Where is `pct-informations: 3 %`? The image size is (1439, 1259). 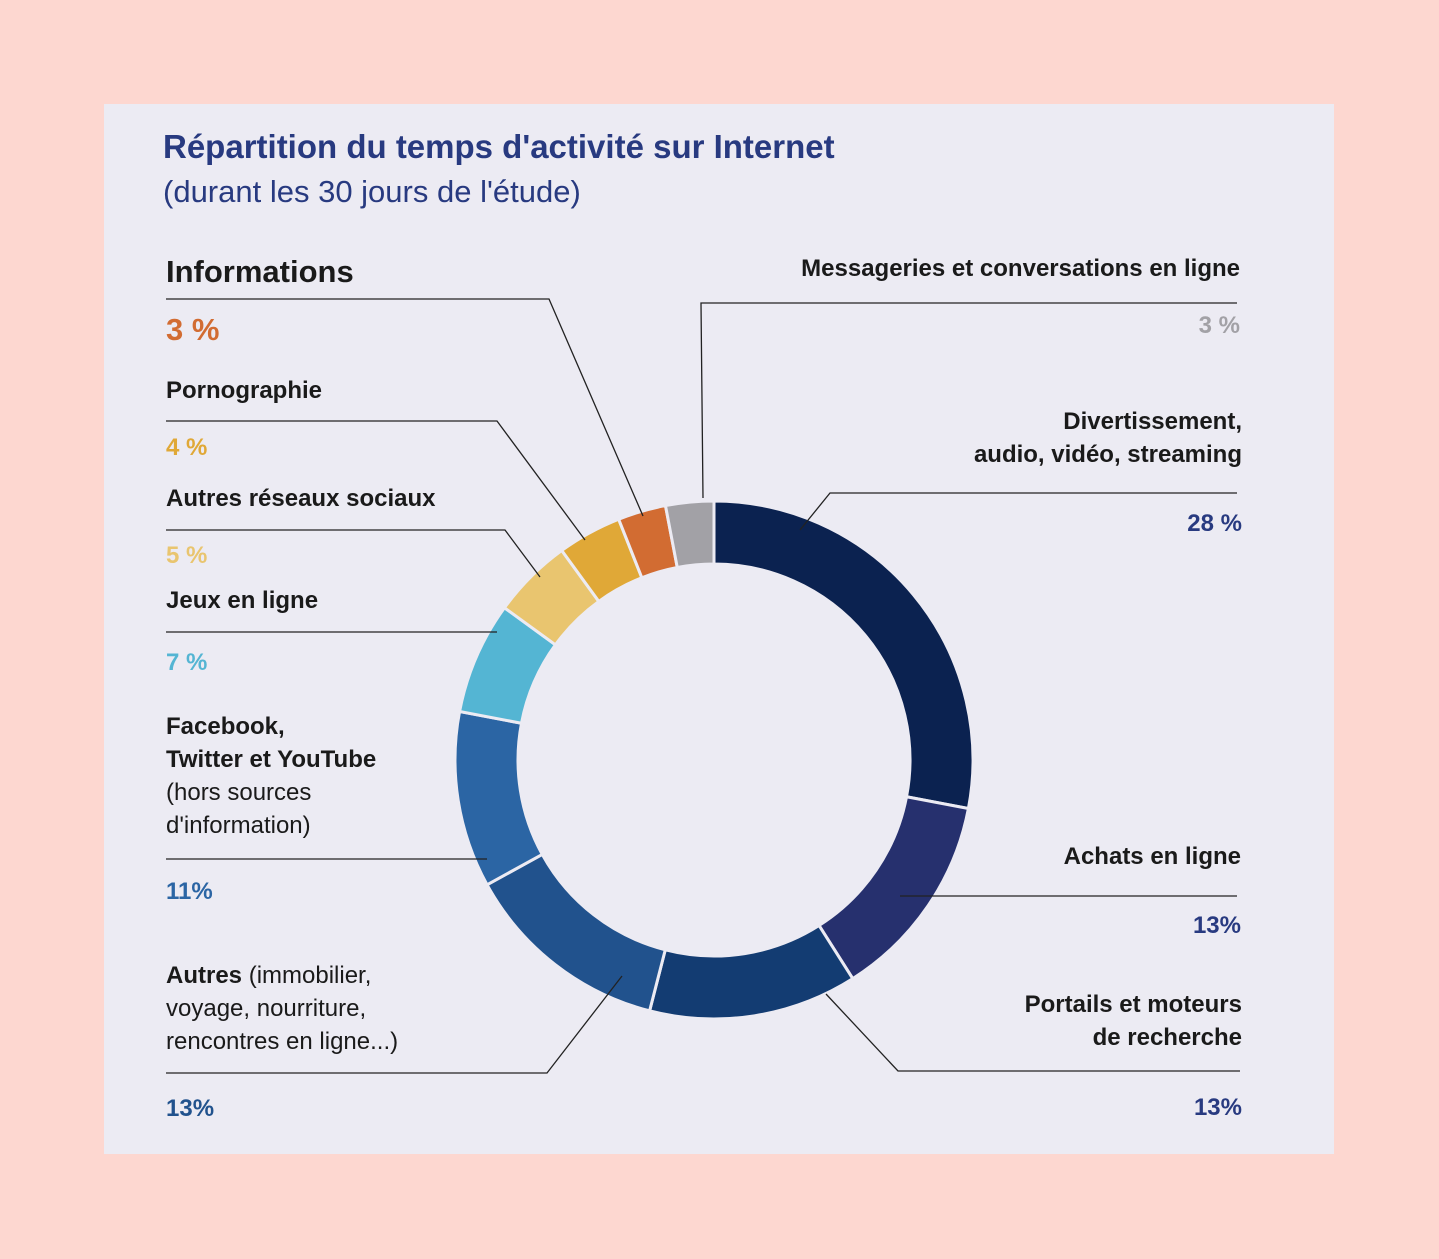 pct-informations: 3 % is located at coordinates (193, 329).